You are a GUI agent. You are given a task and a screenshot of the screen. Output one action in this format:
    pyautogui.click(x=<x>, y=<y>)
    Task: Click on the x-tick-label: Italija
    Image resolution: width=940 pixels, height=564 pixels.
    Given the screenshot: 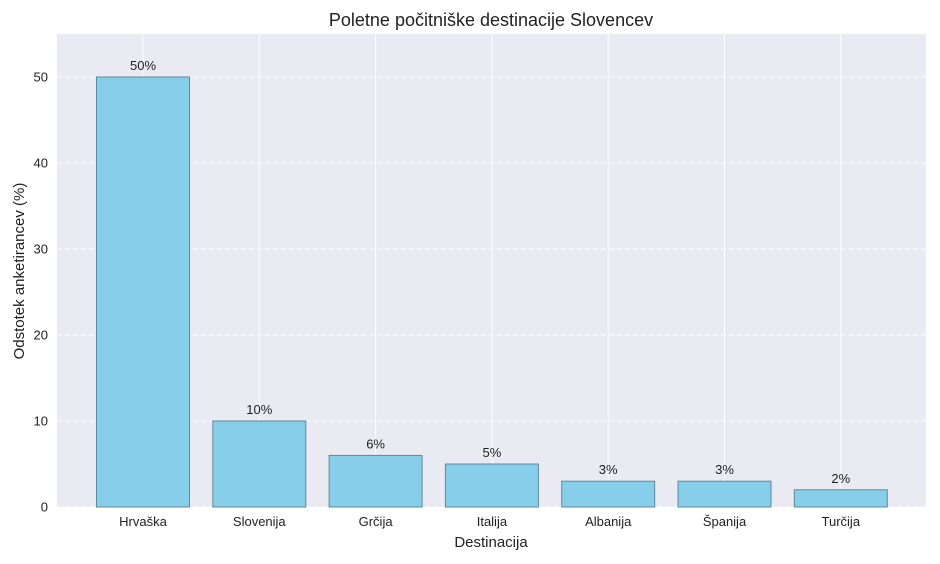 What is the action you would take?
    pyautogui.click(x=492, y=521)
    